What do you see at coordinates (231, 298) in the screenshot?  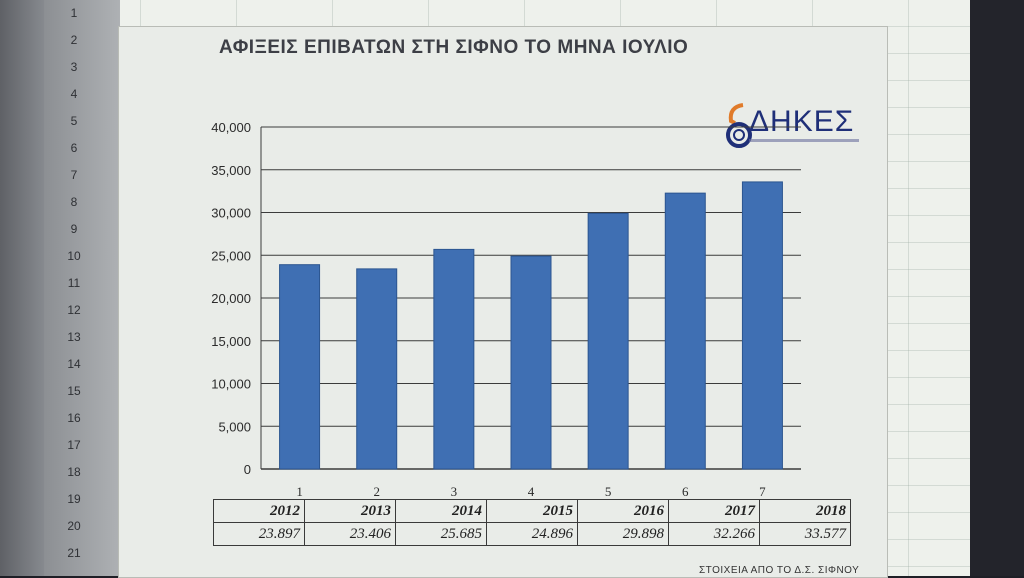 I see `y-tick-label: 20,000` at bounding box center [231, 298].